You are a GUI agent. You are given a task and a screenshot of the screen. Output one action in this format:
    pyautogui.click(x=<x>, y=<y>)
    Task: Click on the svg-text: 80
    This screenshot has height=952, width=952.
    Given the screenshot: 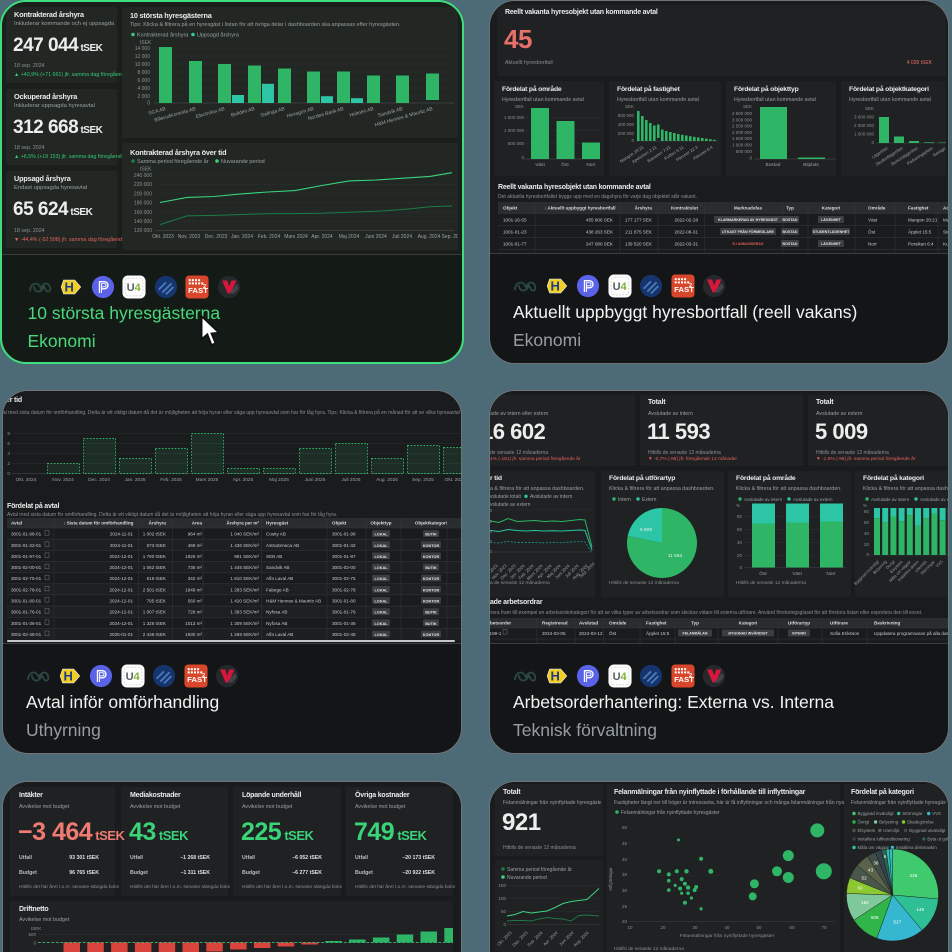 What is the action you would take?
    pyautogui.click(x=740, y=516)
    